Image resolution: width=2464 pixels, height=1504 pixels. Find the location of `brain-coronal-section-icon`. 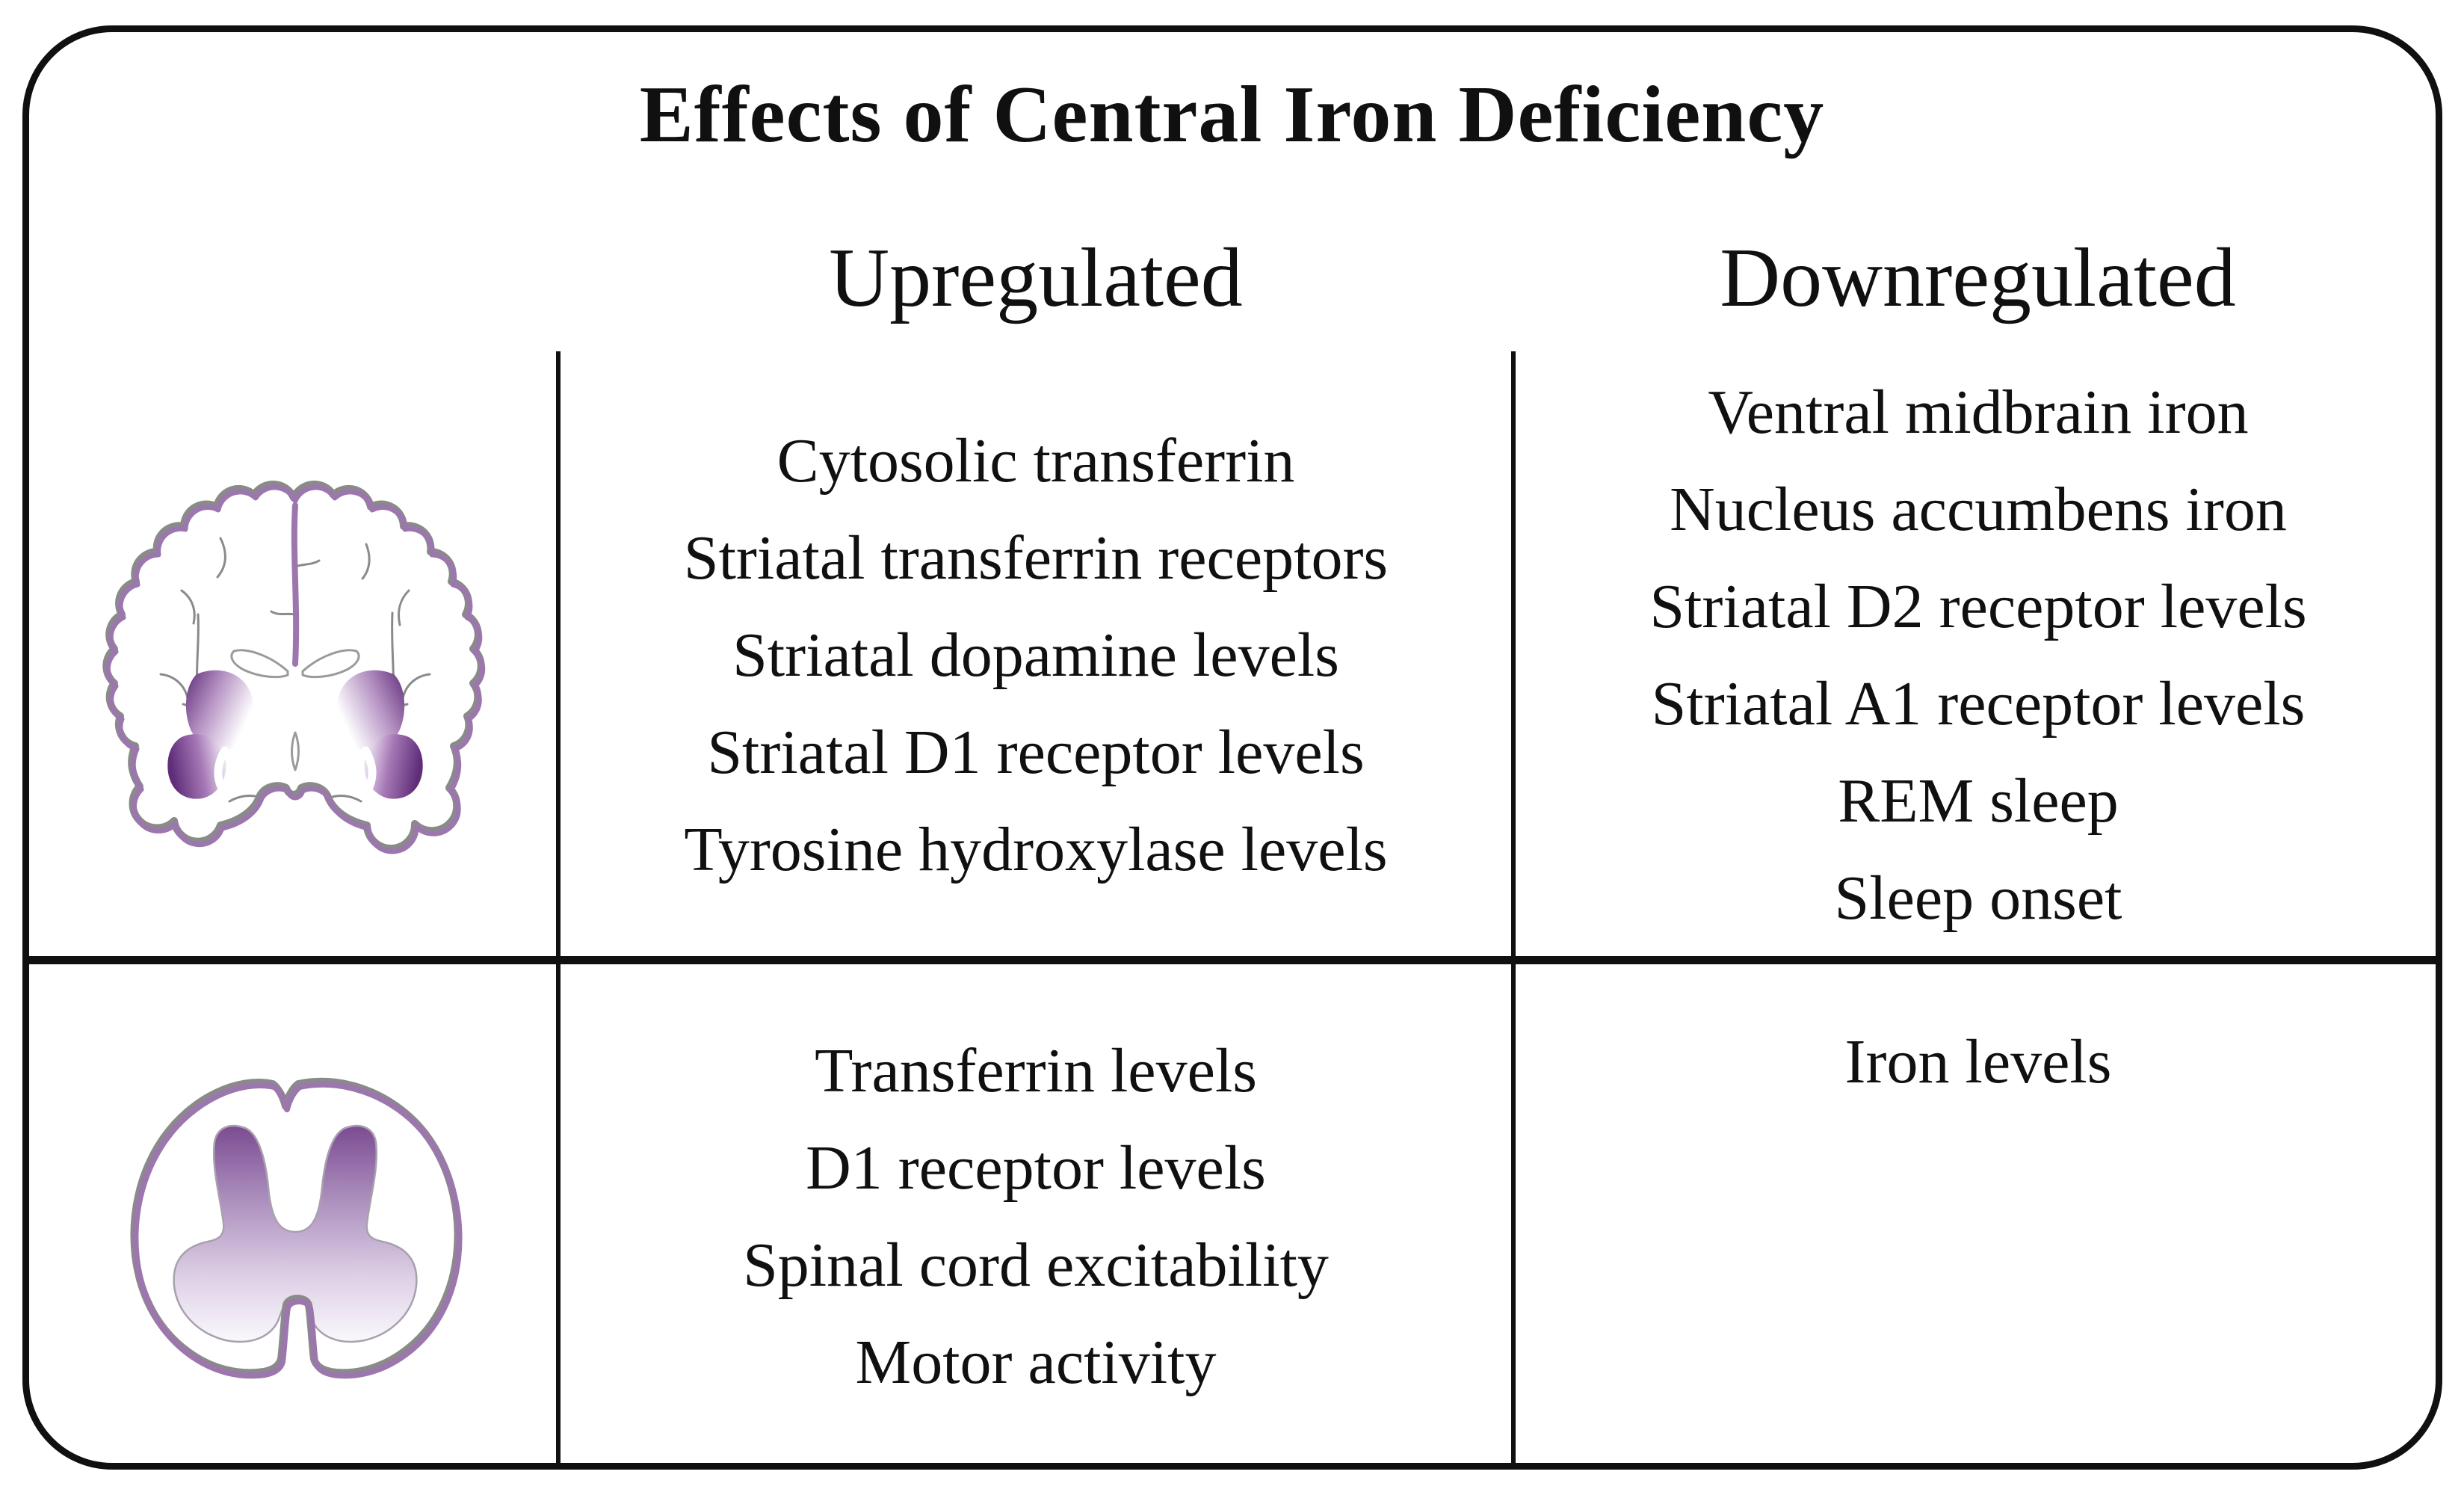

brain-coronal-section-icon is located at coordinates (295, 687).